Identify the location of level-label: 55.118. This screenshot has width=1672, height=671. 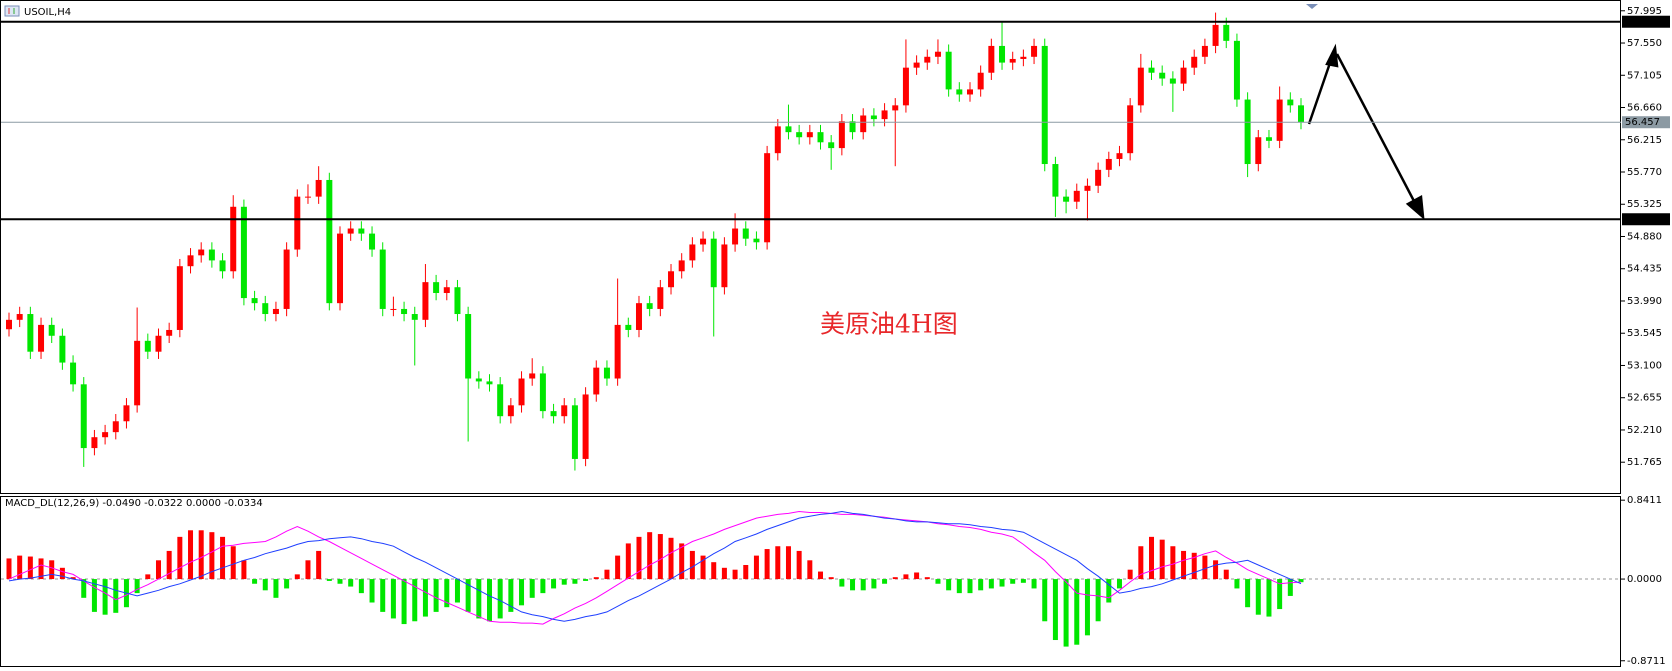
(1642, 219).